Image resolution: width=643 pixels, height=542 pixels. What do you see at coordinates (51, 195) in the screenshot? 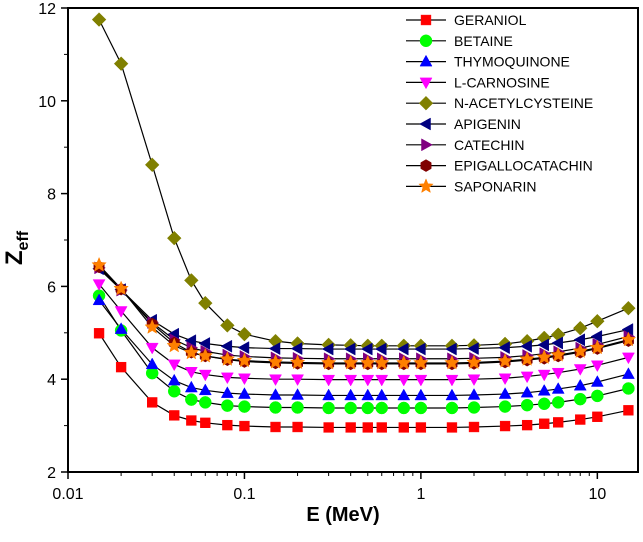
I see `y-tick-label: 8` at bounding box center [51, 195].